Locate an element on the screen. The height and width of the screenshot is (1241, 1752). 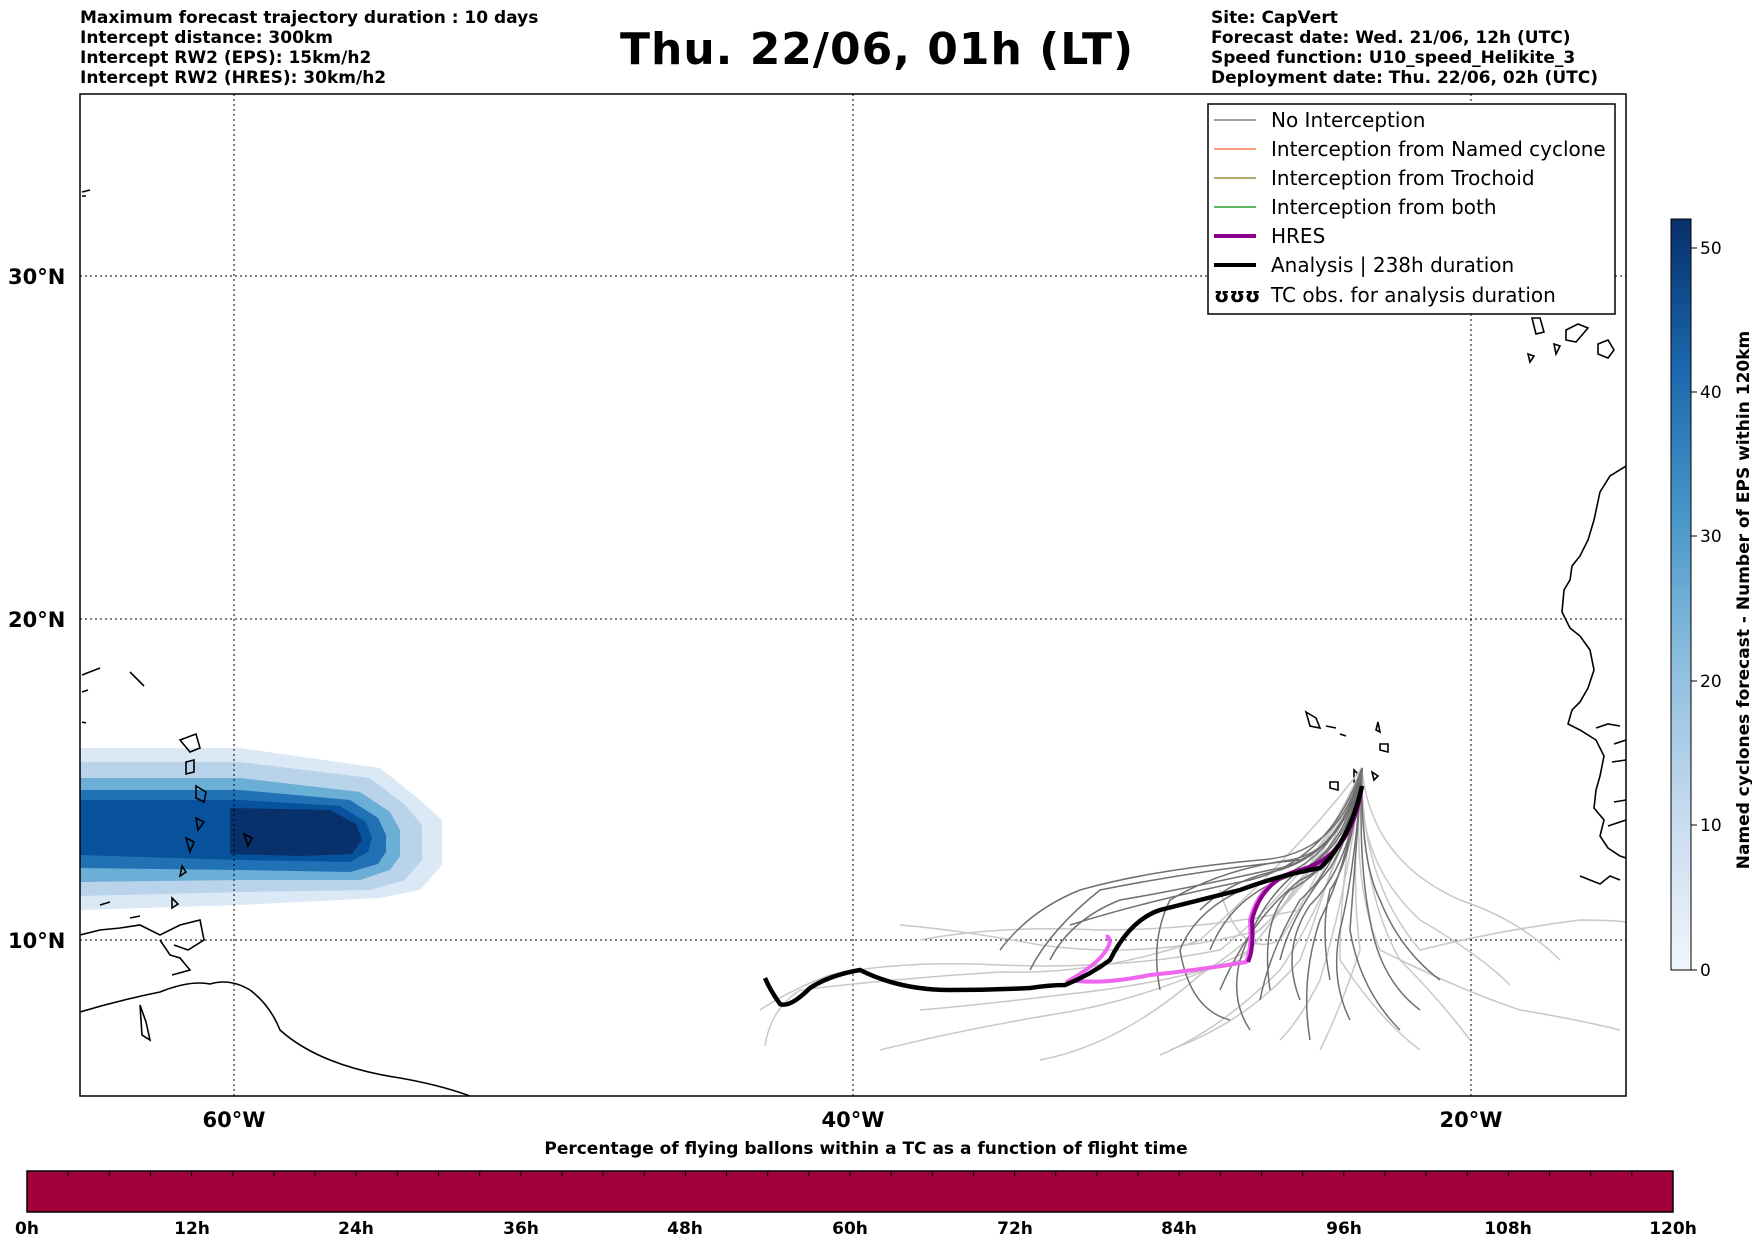
header-right-line: Speed function: U10_speed_Helikite_3 is located at coordinates (1393, 58).